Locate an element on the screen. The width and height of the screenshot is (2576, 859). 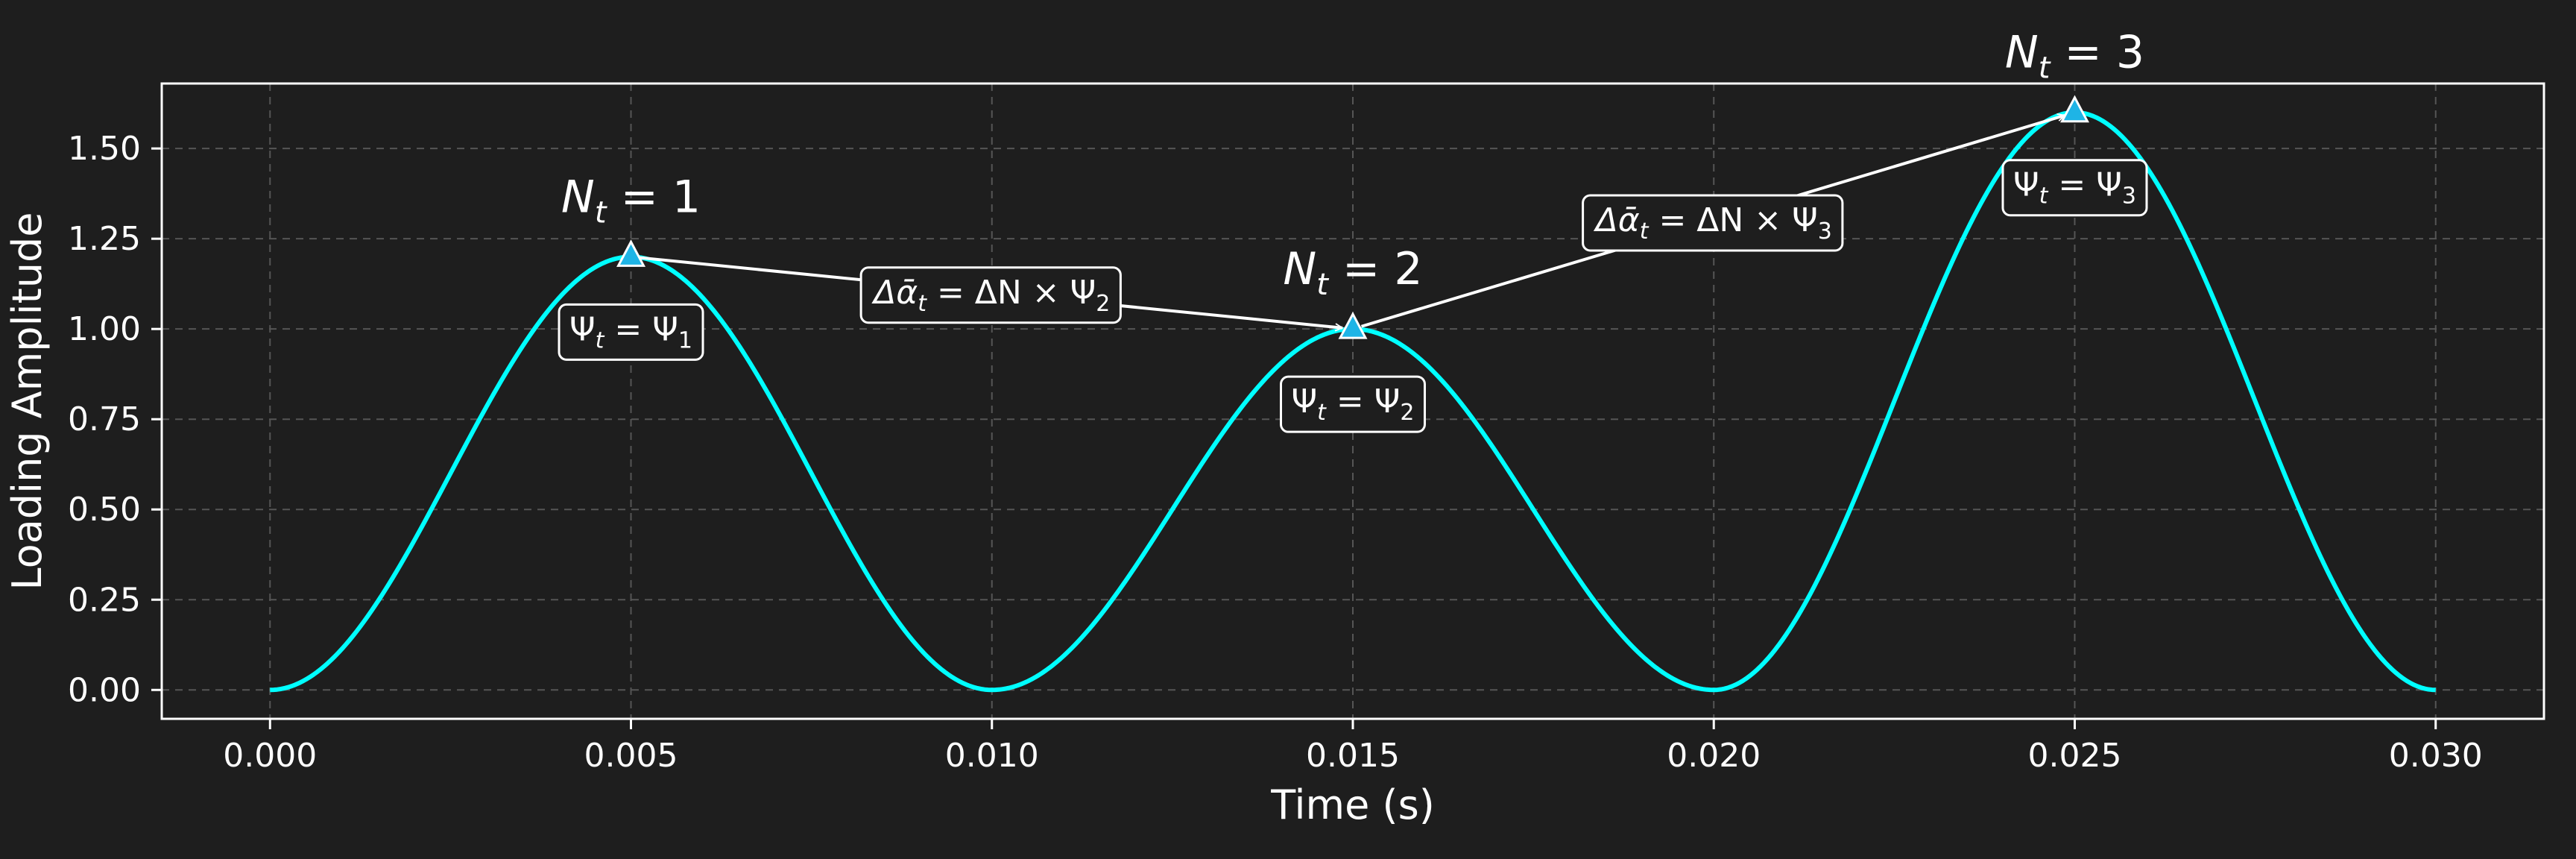
x-tick-label: 0.010 is located at coordinates (992, 756).